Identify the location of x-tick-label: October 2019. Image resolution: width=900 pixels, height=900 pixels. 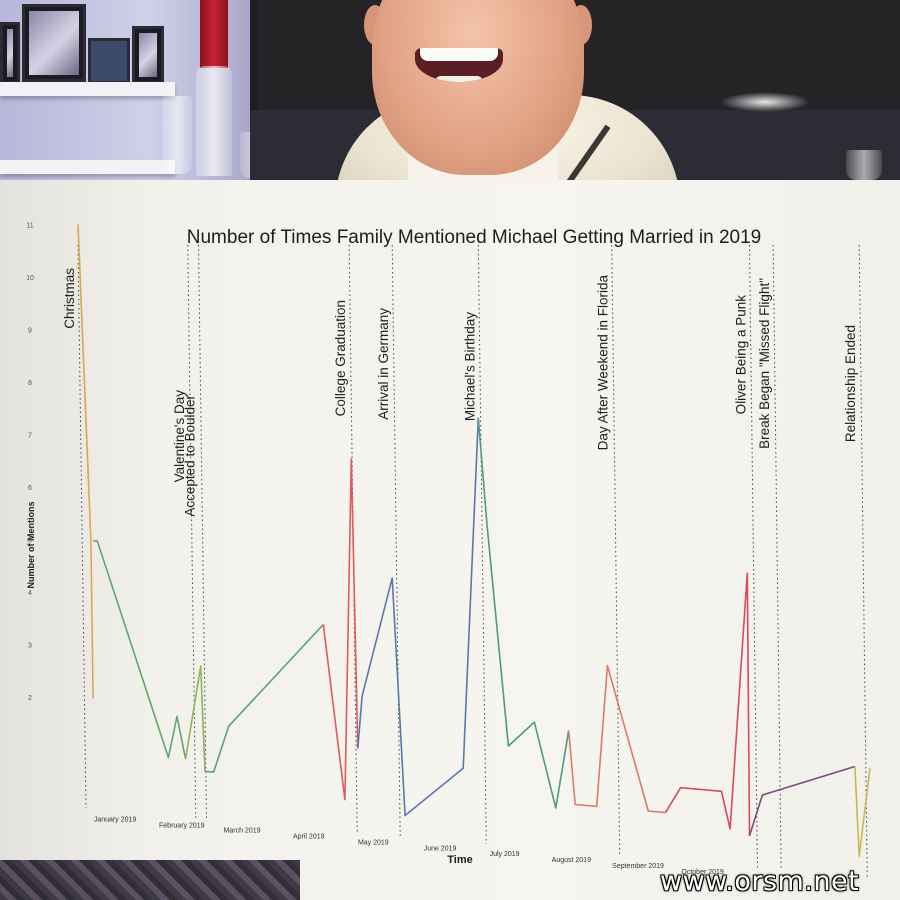
(702, 872).